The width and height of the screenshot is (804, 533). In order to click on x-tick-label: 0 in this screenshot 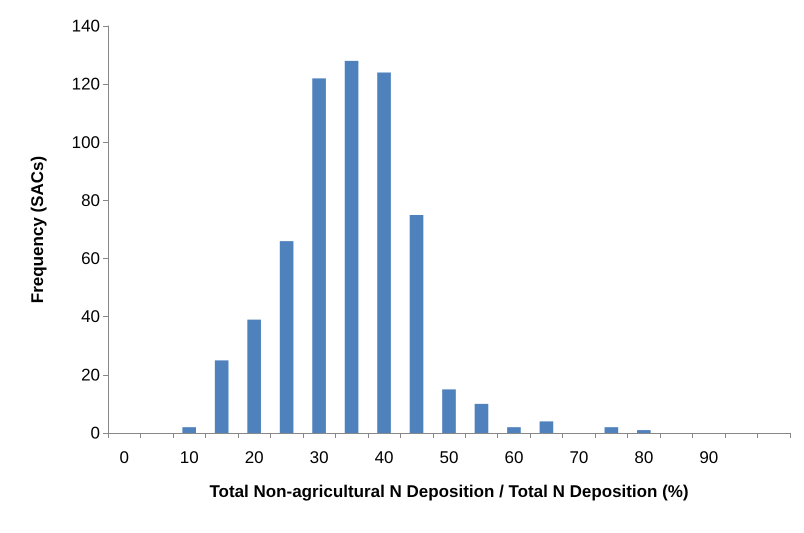, I will do `click(124, 457)`.